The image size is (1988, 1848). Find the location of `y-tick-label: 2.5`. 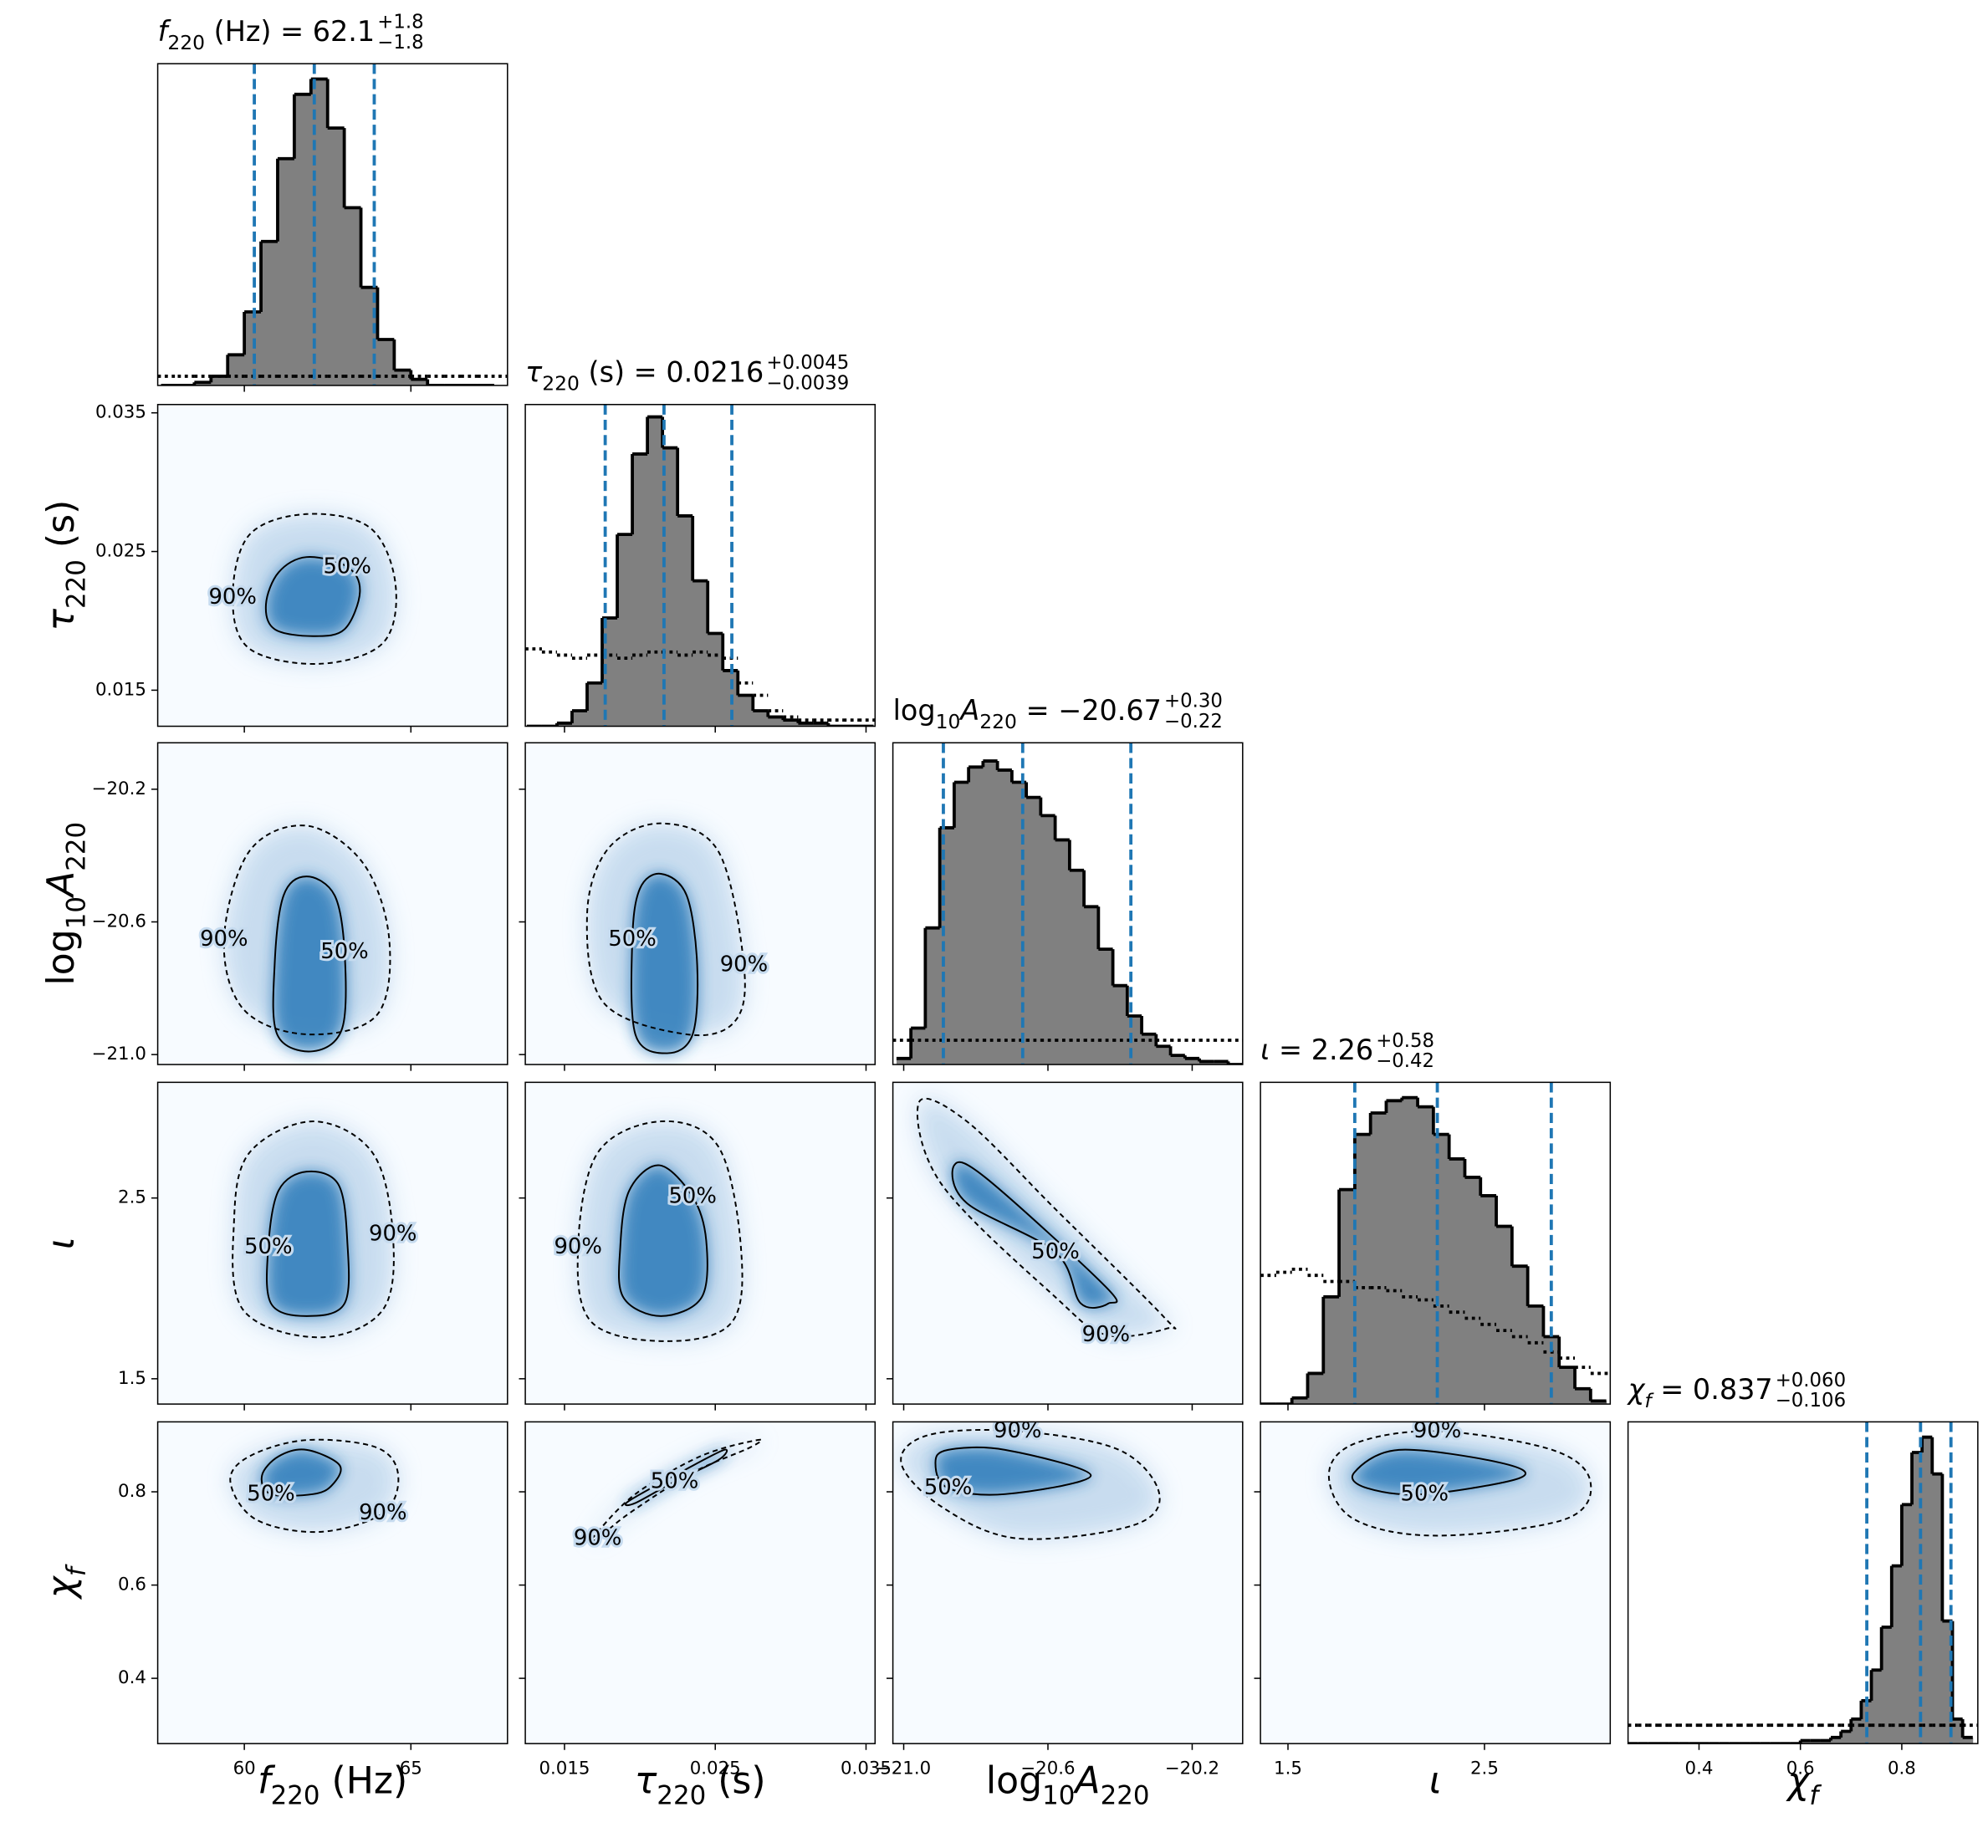

y-tick-label: 2.5 is located at coordinates (132, 1197).